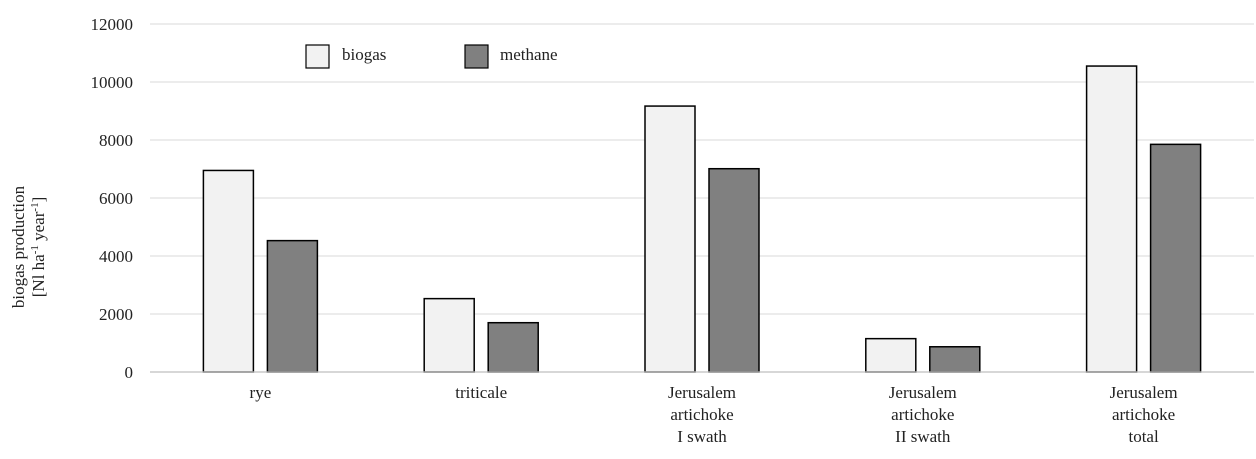 The image size is (1256, 459). Describe the element at coordinates (18, 246) in the screenshot. I see `y-axis-label-line1: biogas production` at that location.